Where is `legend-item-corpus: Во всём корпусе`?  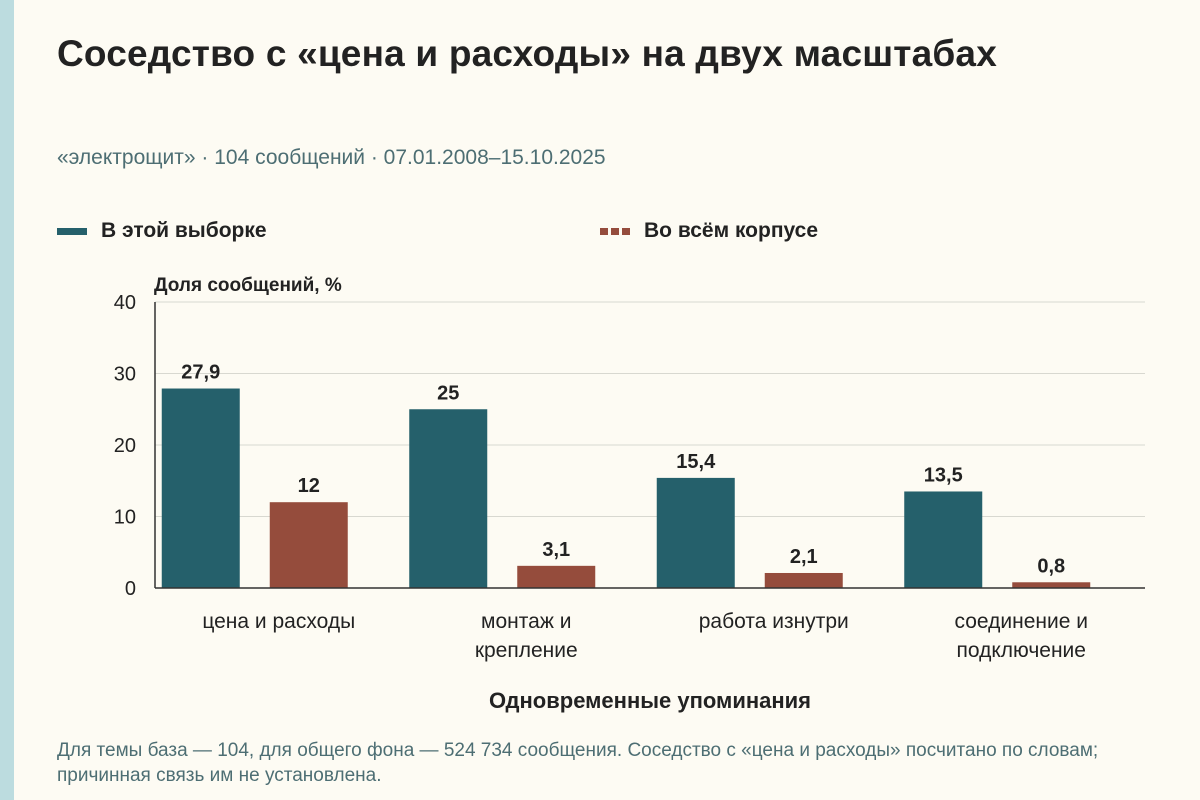
legend-item-corpus: Во всём корпусе is located at coordinates (709, 231).